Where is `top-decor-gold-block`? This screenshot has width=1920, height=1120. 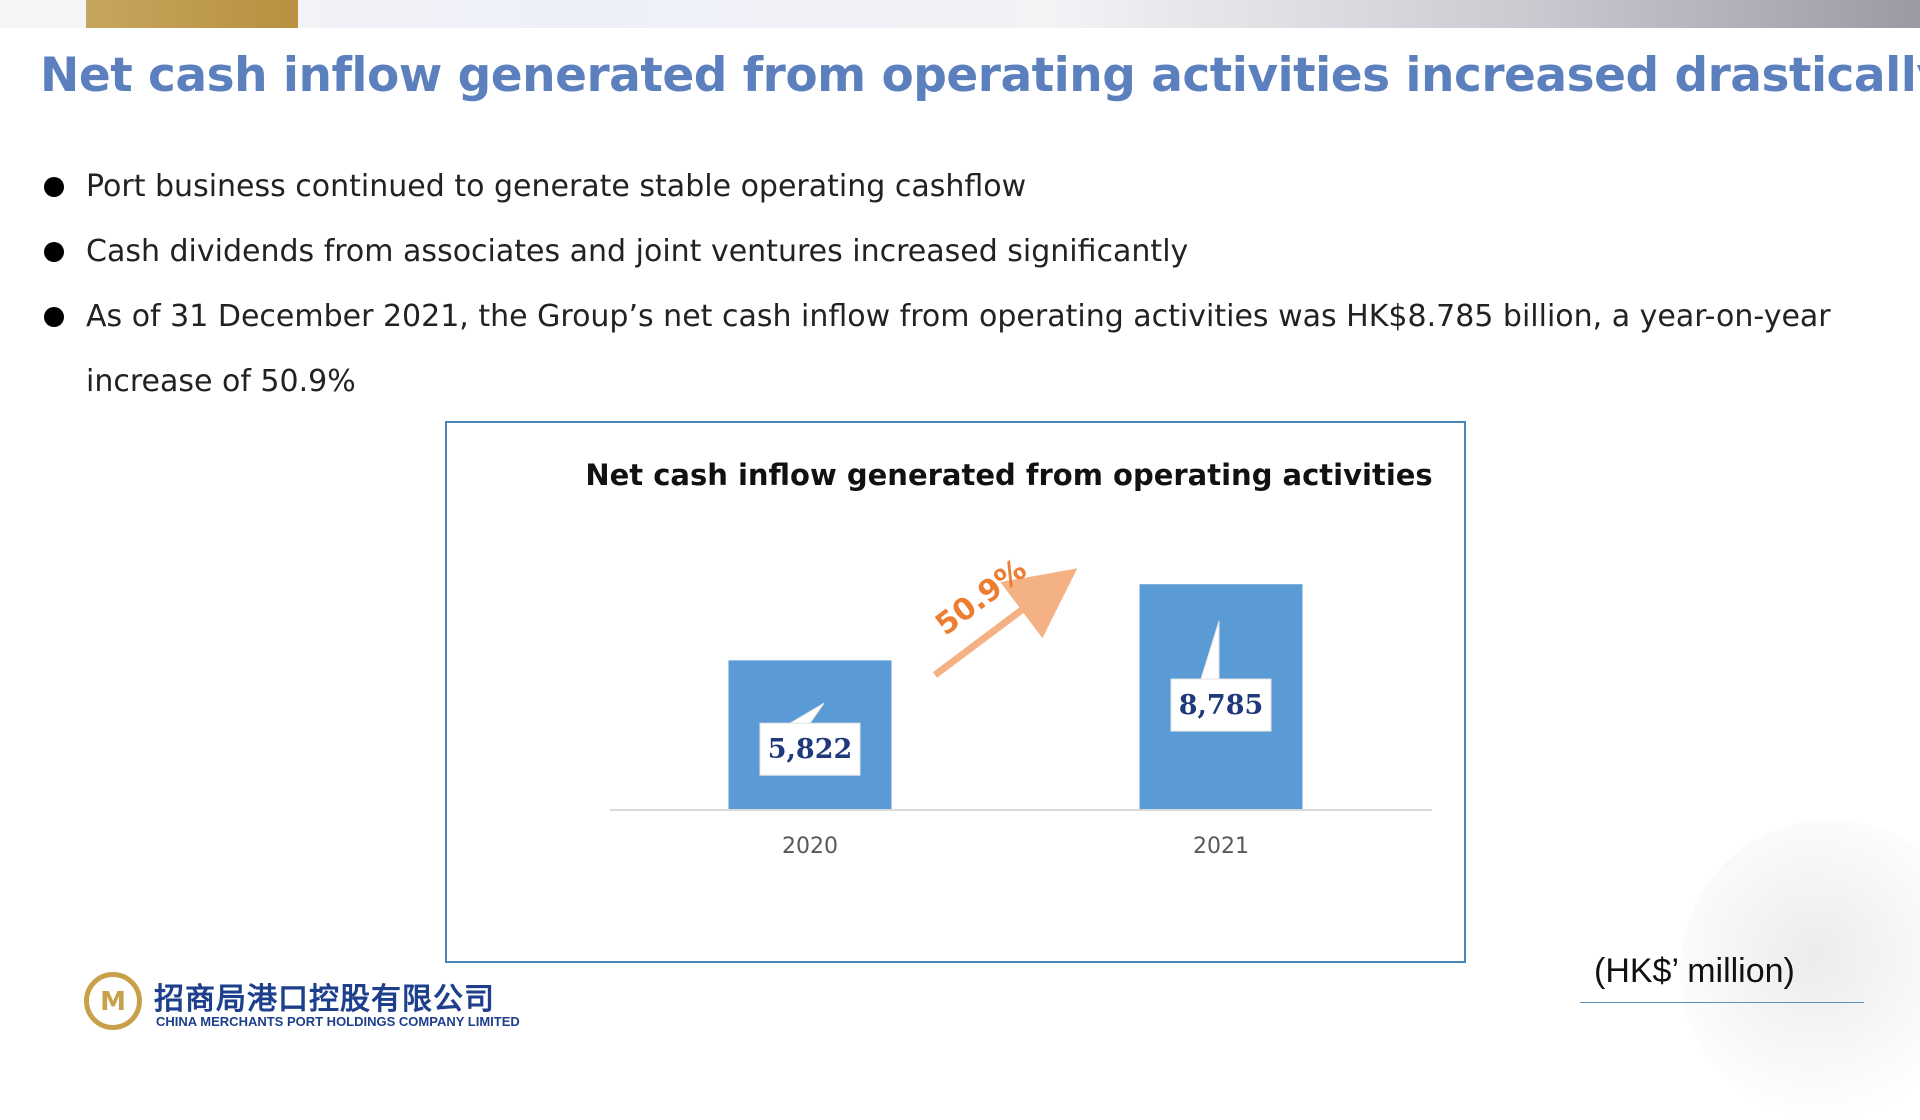 top-decor-gold-block is located at coordinates (192, 14).